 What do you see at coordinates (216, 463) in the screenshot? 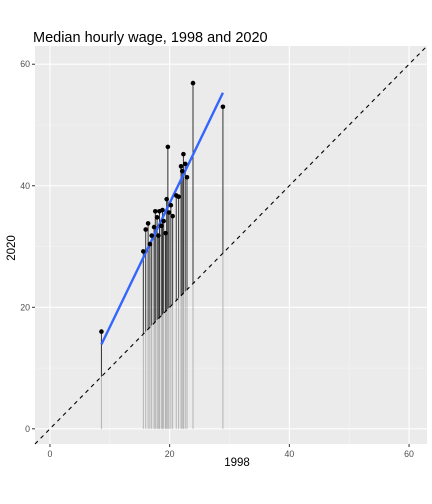
I see `x-axis-label: 1998` at bounding box center [216, 463].